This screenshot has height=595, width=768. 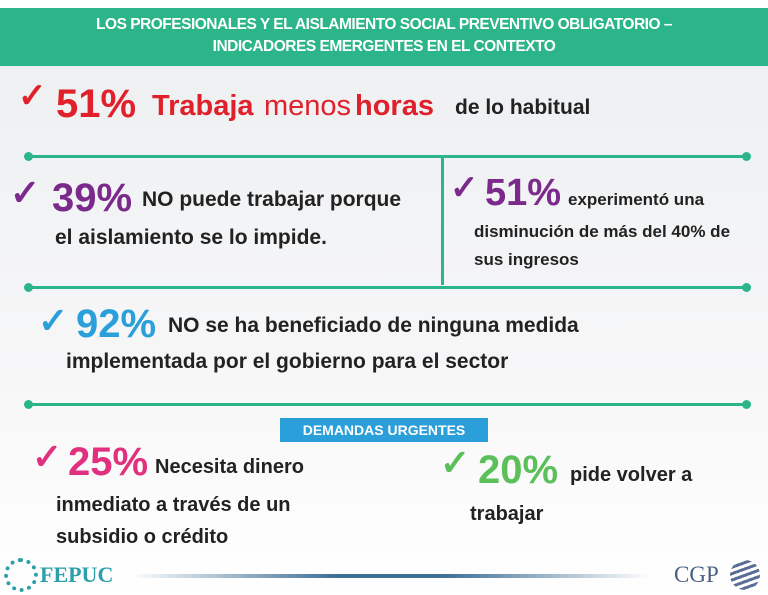 What do you see at coordinates (523, 107) in the screenshot?
I see `stat-text: de lo habitual` at bounding box center [523, 107].